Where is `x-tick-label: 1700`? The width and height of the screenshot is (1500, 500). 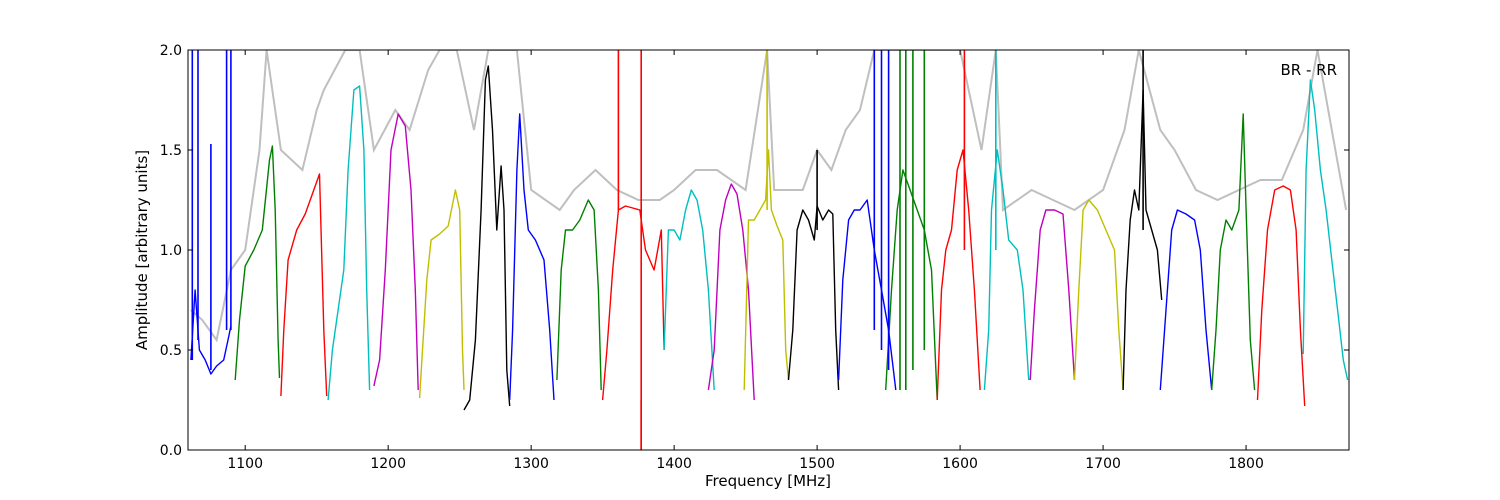 x-tick-label: 1700 is located at coordinates (1103, 464).